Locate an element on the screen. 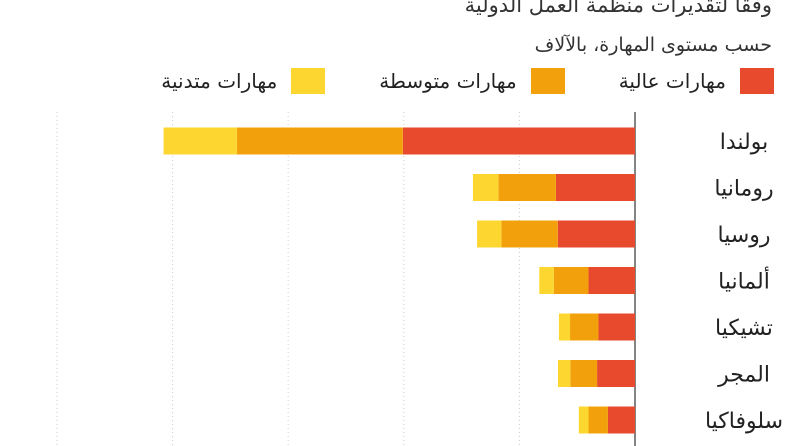 The height and width of the screenshot is (446, 792). category-label: سلوفاكيا is located at coordinates (744, 421).